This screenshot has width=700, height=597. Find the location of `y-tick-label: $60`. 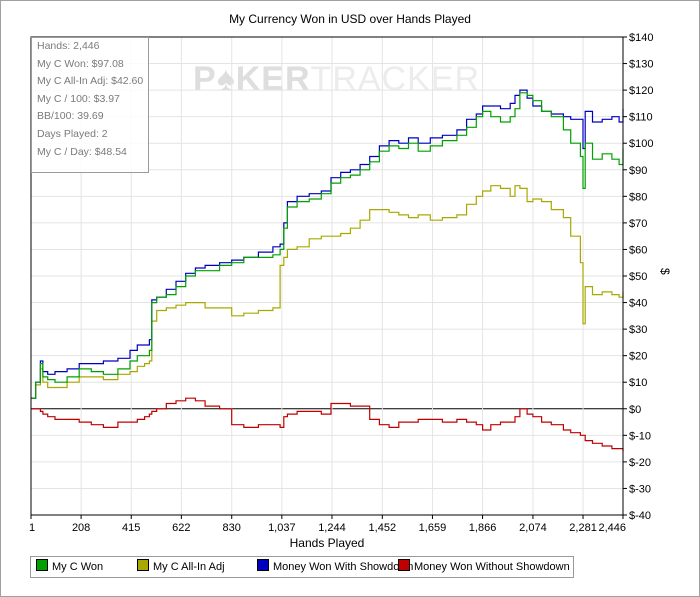

y-tick-label: $60 is located at coordinates (638, 250).